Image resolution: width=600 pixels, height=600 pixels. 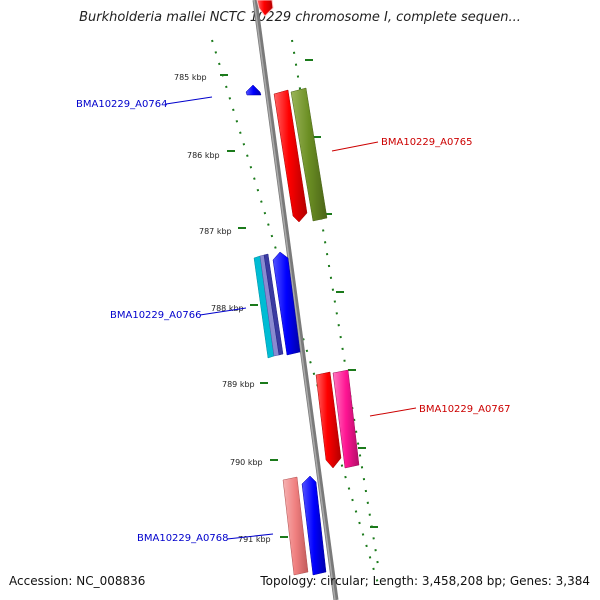 What do you see at coordinates (268, 306) in the screenshot?
I see `gene-a0766-cyan` at bounding box center [268, 306].